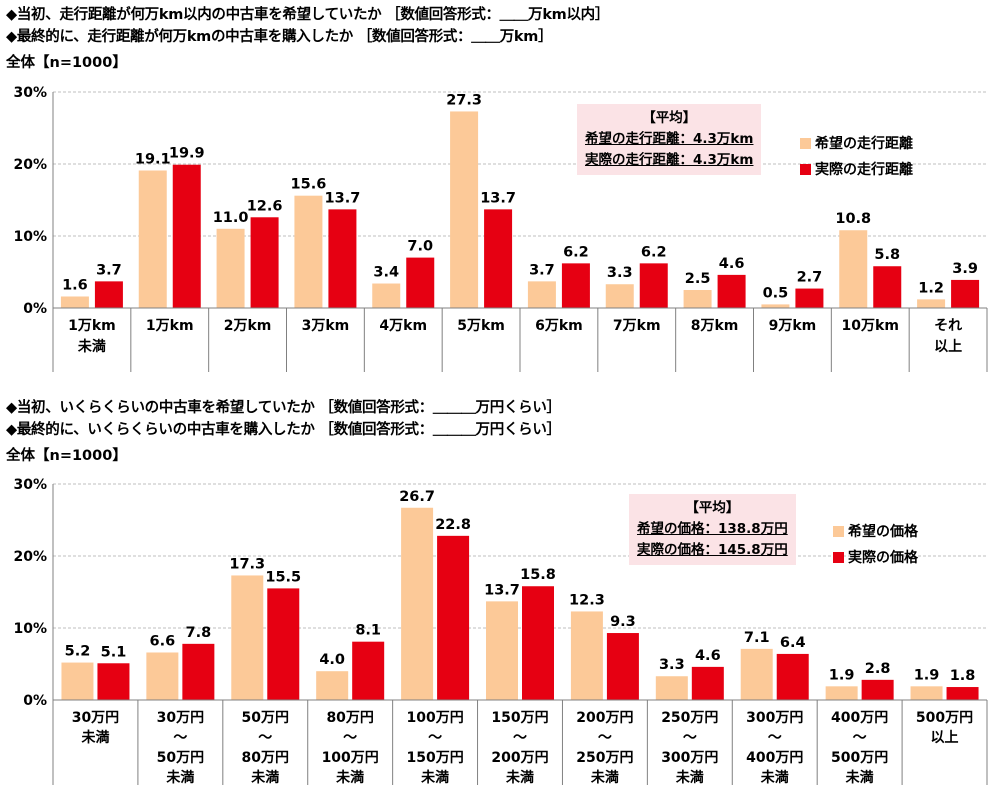 This screenshot has width=1000, height=797. Describe the element at coordinates (349, 718) in the screenshot. I see `chart2-category-label: 80万円` at that location.